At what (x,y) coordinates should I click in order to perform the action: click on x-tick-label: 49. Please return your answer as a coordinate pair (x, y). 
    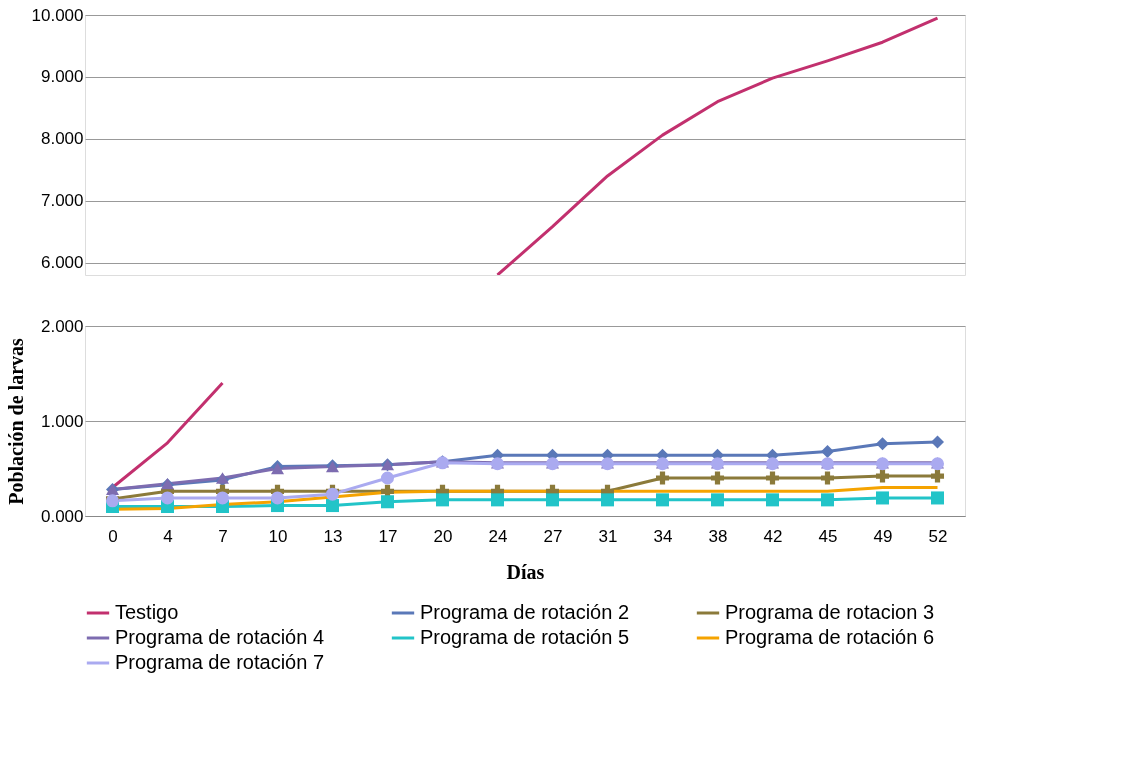
    Looking at the image, I should click on (883, 536).